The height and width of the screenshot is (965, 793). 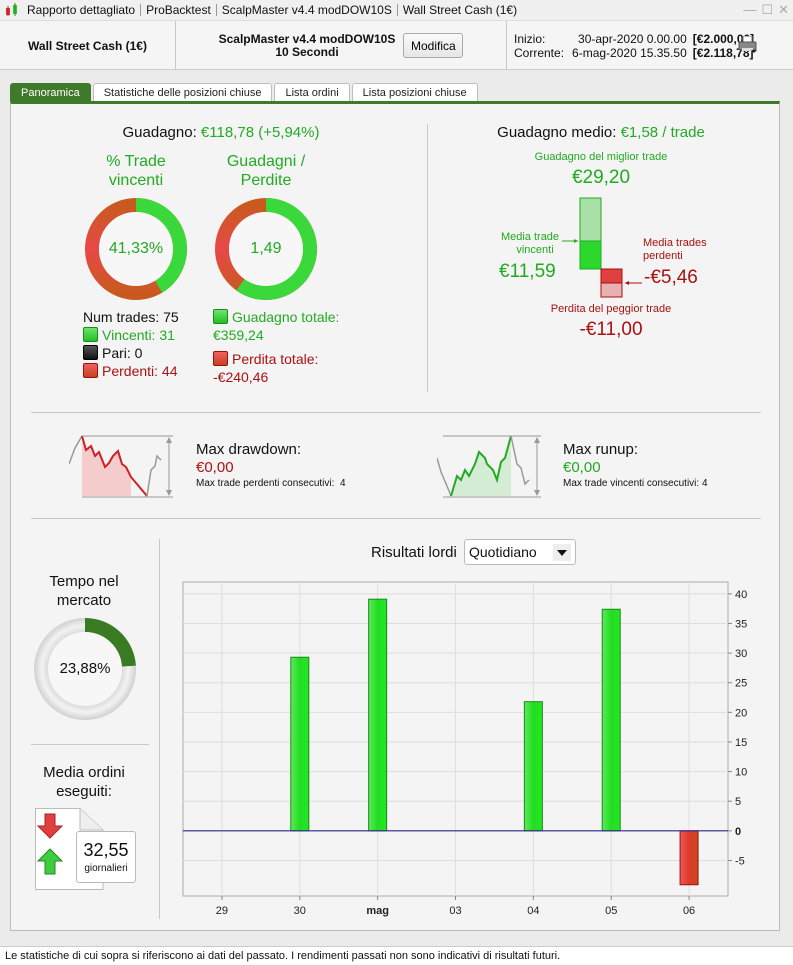 I want to click on y-tick-label: 5, so click(x=738, y=802).